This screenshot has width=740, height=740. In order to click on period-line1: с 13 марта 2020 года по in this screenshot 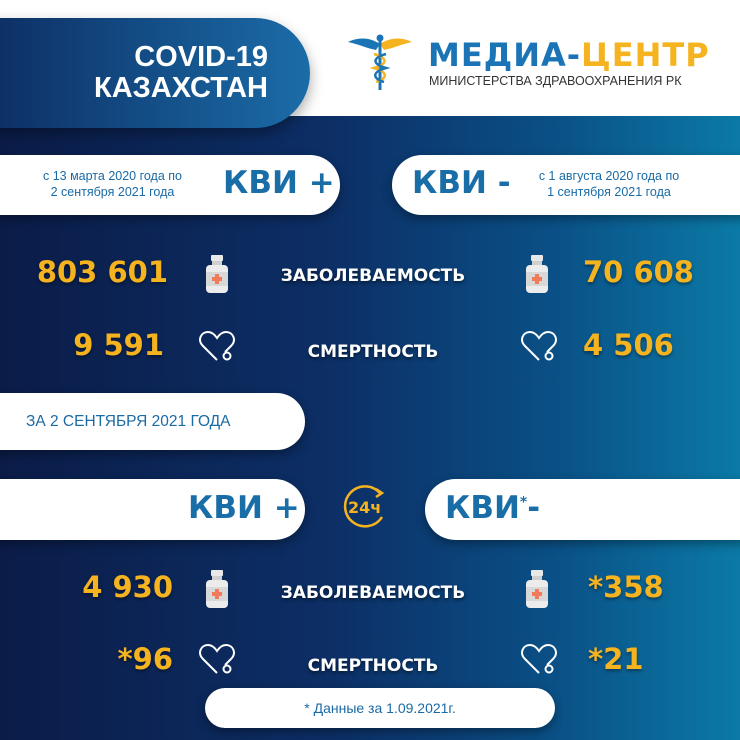, I will do `click(112, 176)`.